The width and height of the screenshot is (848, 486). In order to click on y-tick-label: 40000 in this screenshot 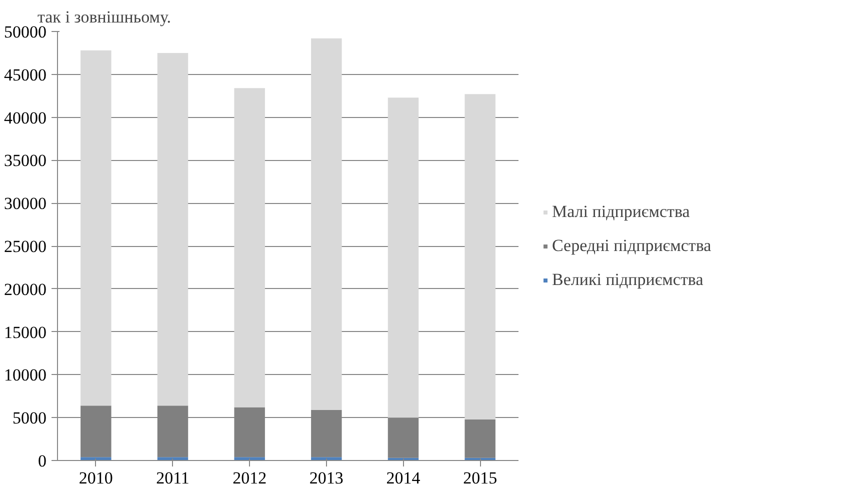, I will do `click(25, 118)`.